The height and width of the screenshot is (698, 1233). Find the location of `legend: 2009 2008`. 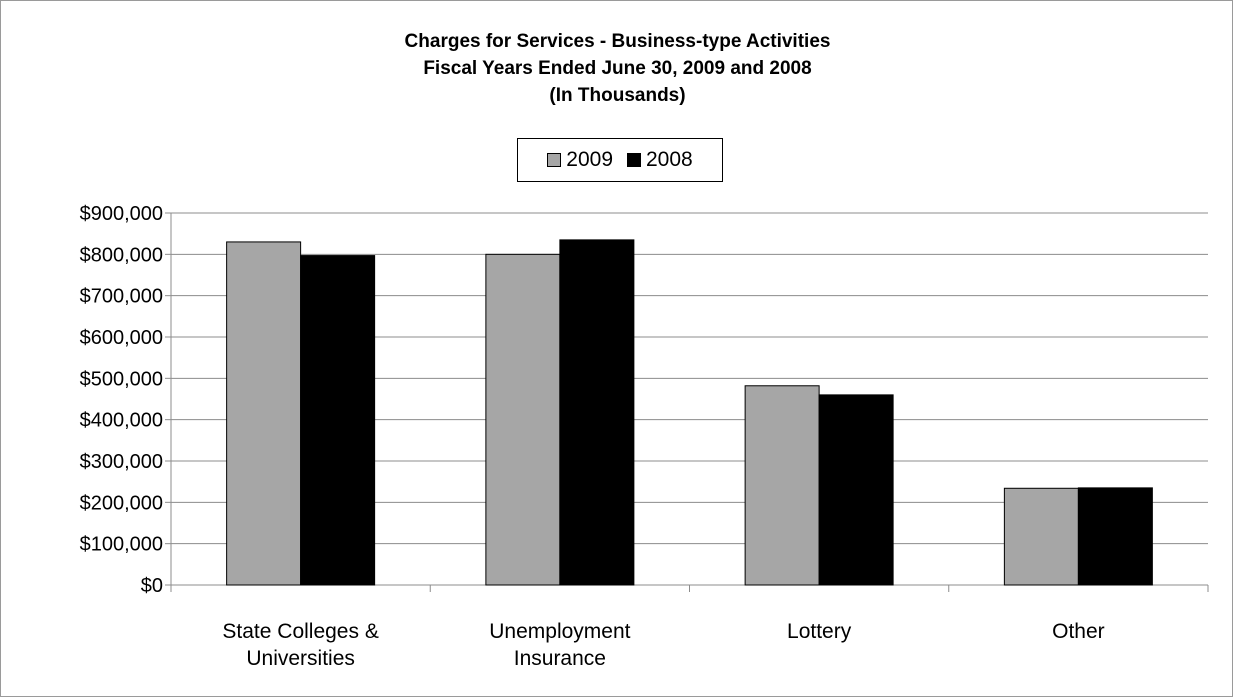

legend: 2009 2008 is located at coordinates (620, 160).